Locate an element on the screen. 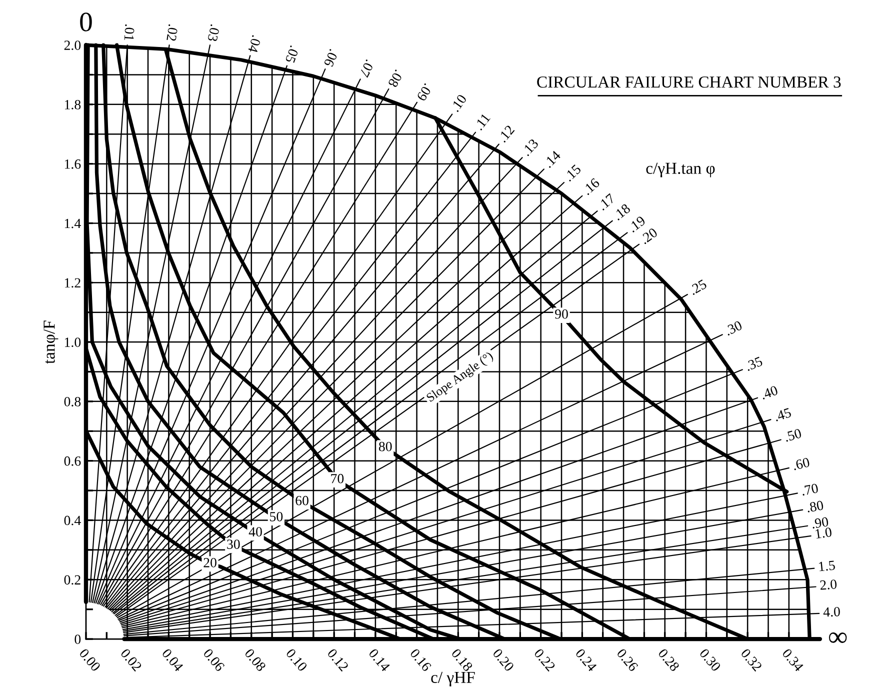 The height and width of the screenshot is (700, 881). text: .30 is located at coordinates (733, 328).